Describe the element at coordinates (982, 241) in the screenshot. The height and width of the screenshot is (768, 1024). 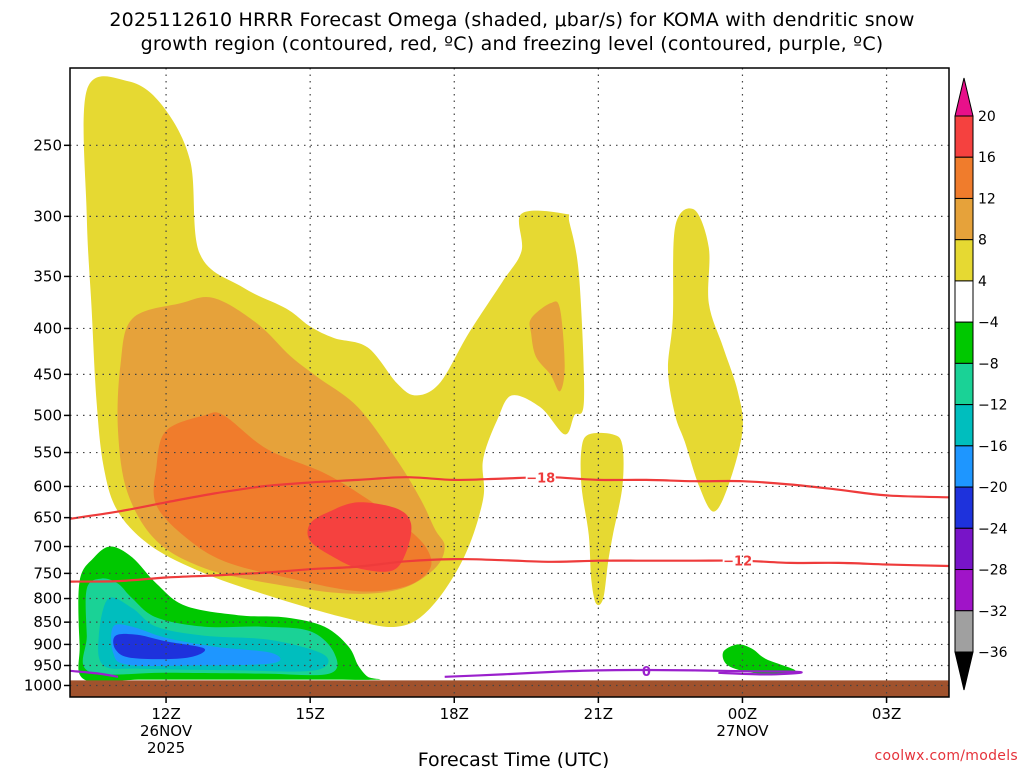
I see `colorbar-tick-label: 8` at that location.